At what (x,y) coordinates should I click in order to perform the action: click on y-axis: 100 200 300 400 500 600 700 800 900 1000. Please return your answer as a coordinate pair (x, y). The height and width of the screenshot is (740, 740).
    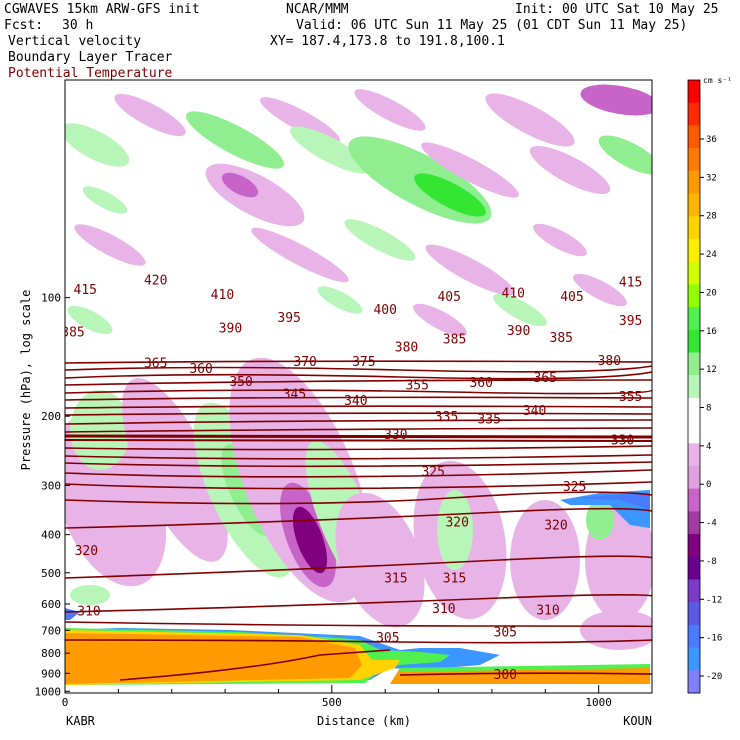
    Looking at the image, I should click on (52, 495).